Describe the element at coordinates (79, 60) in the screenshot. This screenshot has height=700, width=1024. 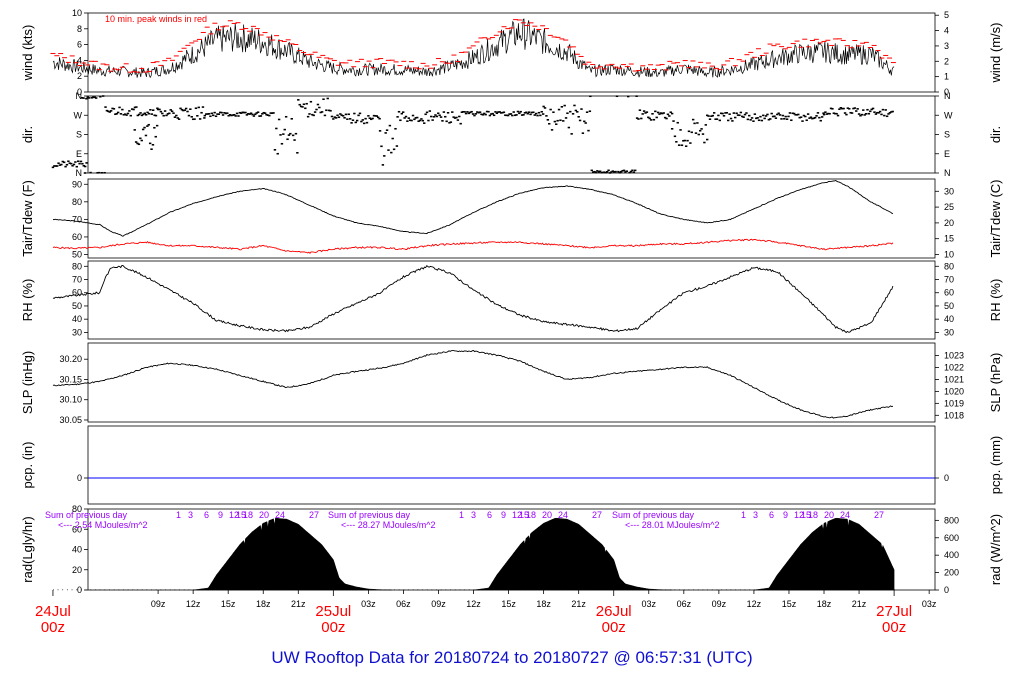
I see `left-tick-label: 4` at that location.